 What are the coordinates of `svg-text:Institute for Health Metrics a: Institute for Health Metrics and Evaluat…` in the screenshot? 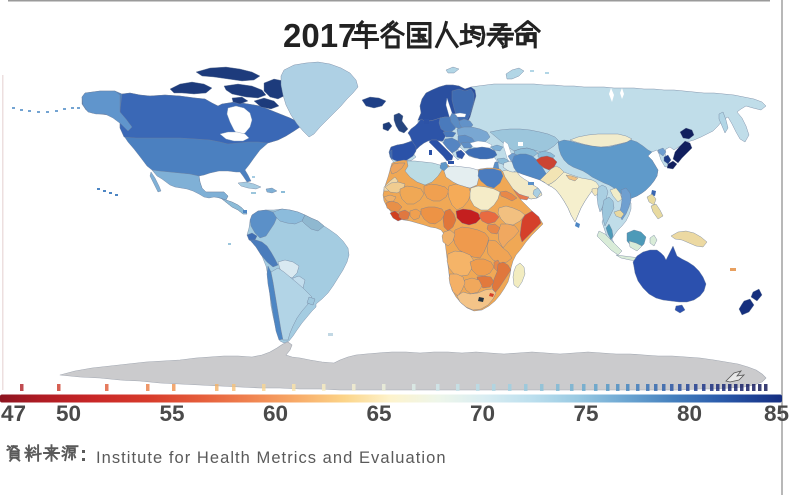 It's located at (271, 458).